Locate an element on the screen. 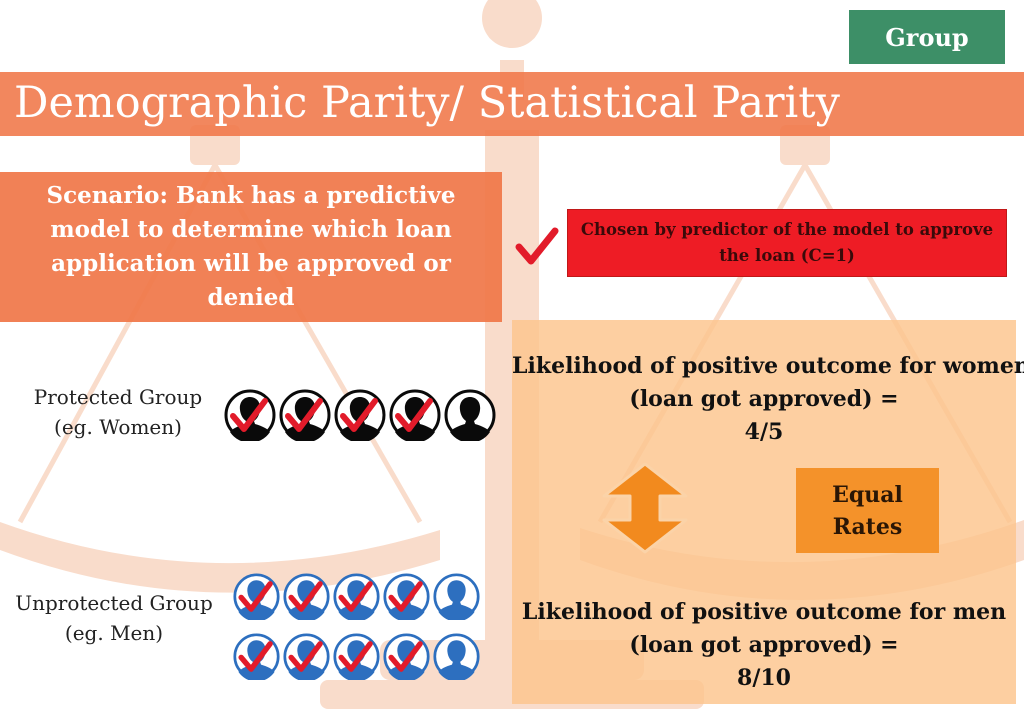 The height and width of the screenshot is (709, 1024). equal-rates-line1: Equal is located at coordinates (867, 494).